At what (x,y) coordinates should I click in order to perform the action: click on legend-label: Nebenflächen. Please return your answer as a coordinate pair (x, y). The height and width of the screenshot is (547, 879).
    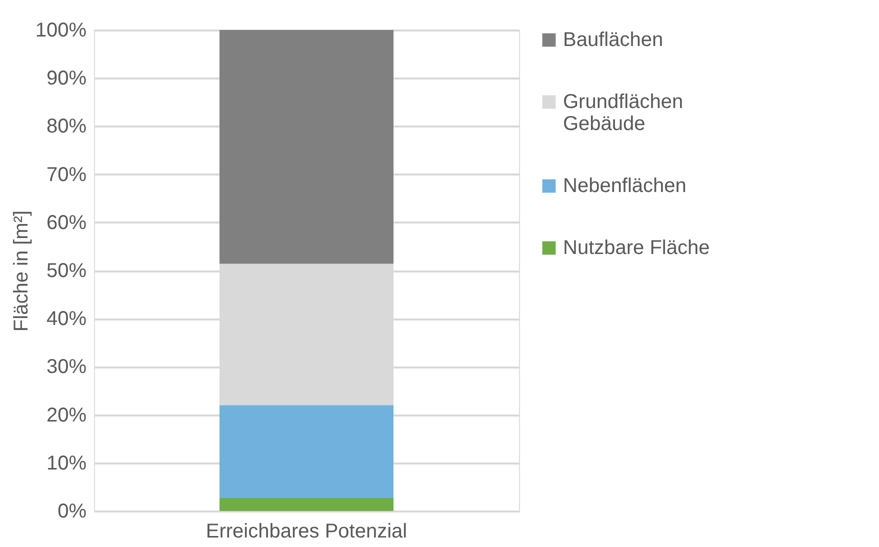
    Looking at the image, I should click on (624, 186).